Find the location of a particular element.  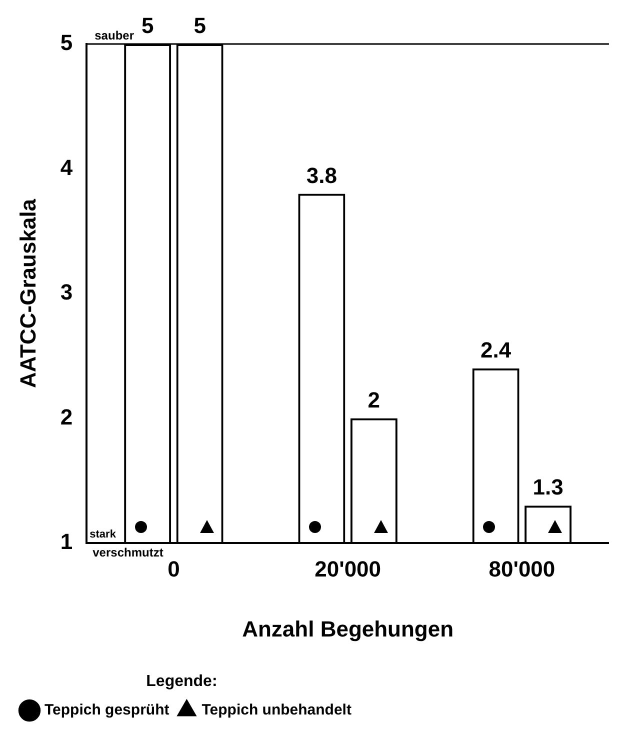

legend-label: Teppich unbehandelt is located at coordinates (277, 710).